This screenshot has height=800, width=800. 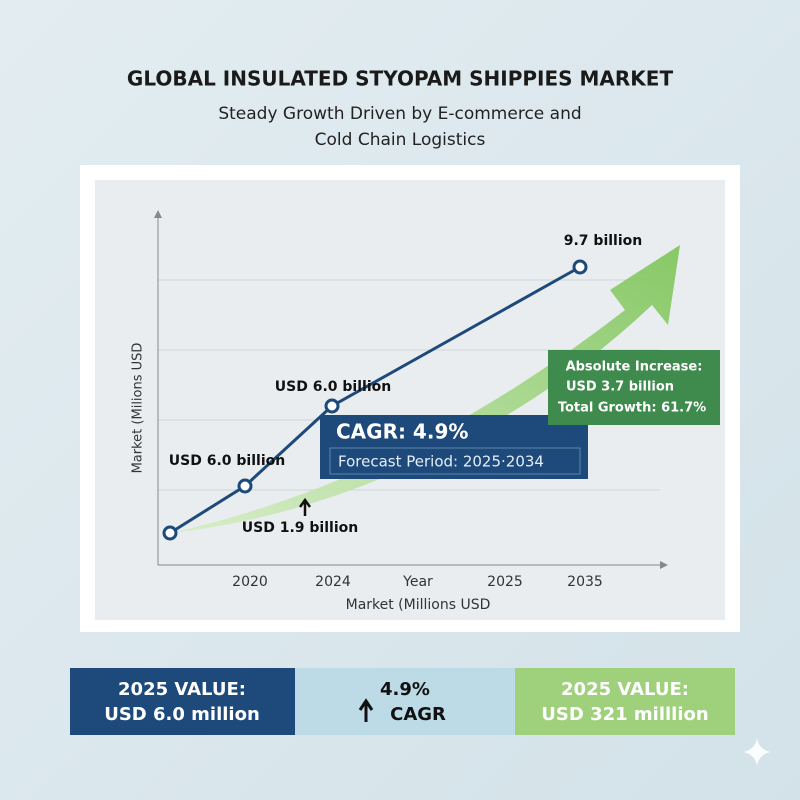 I want to click on cagr-box, so click(x=454, y=447).